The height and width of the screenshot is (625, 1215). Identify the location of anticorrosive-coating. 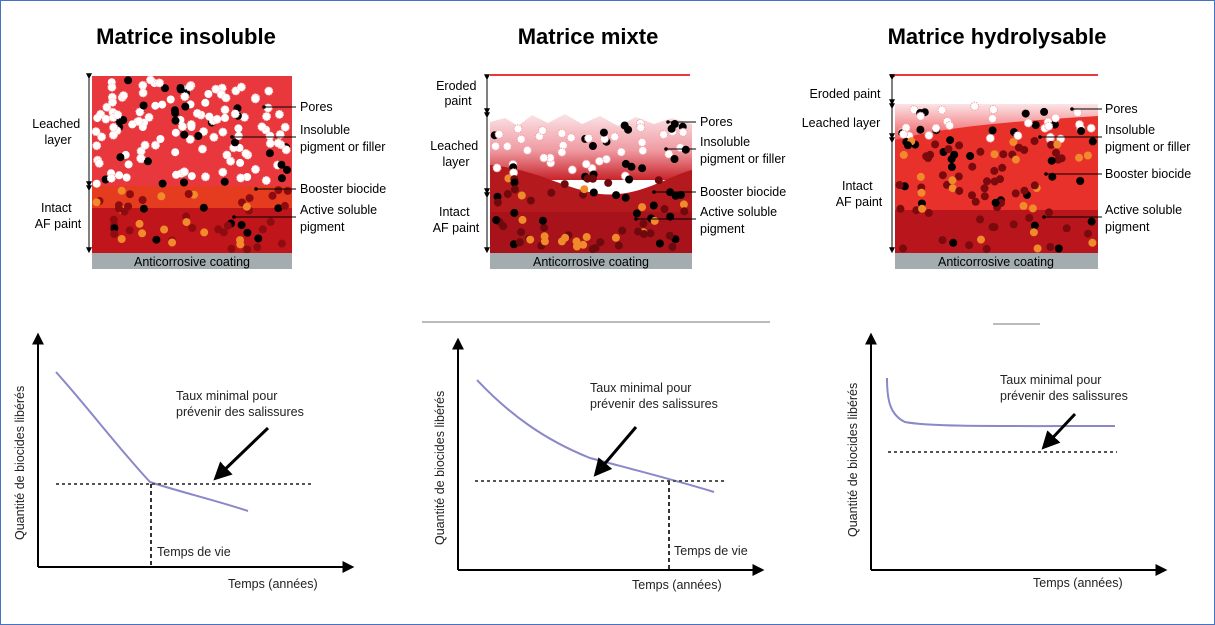
(192, 261).